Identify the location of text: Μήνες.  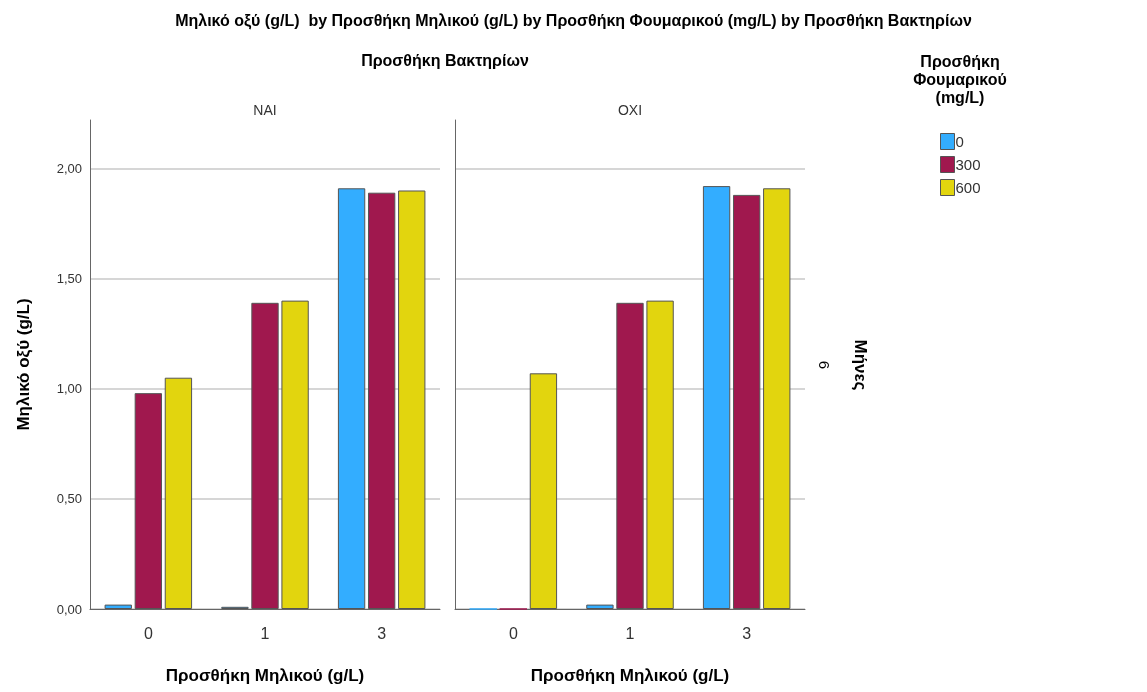
(860, 365).